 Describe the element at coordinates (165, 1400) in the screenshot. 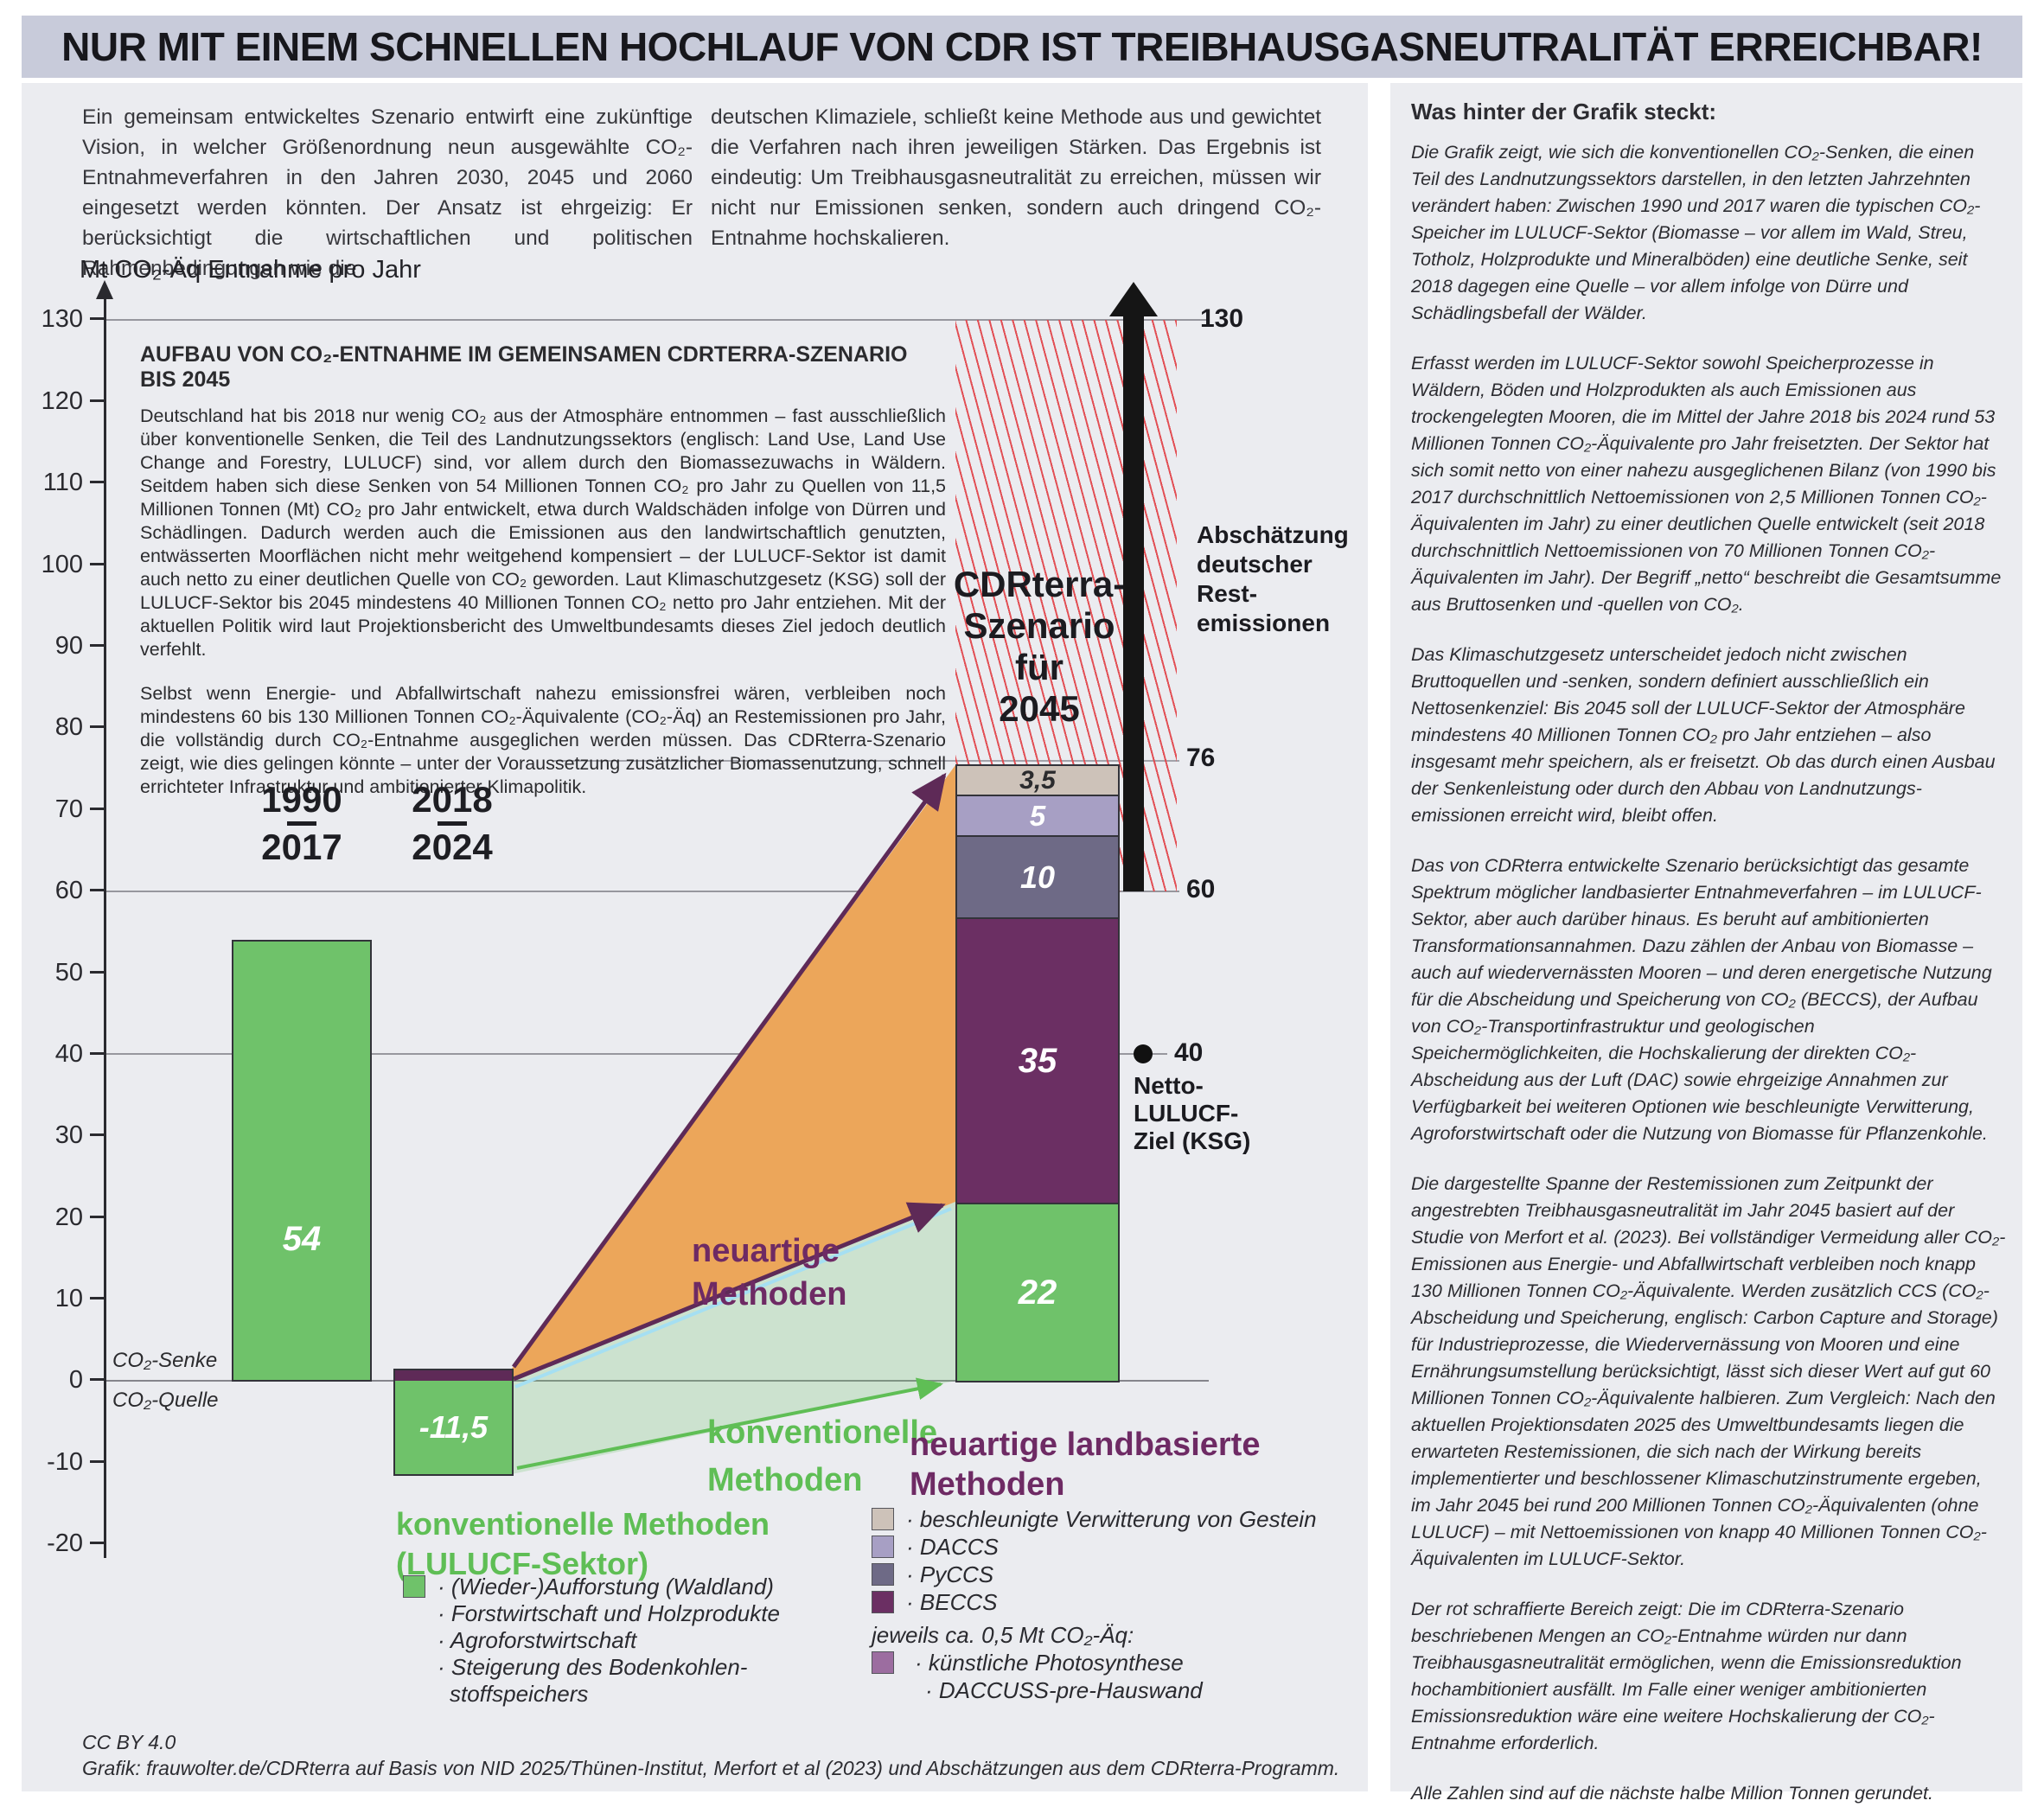

I see `co2-source-label: CO₂-Quelle` at that location.